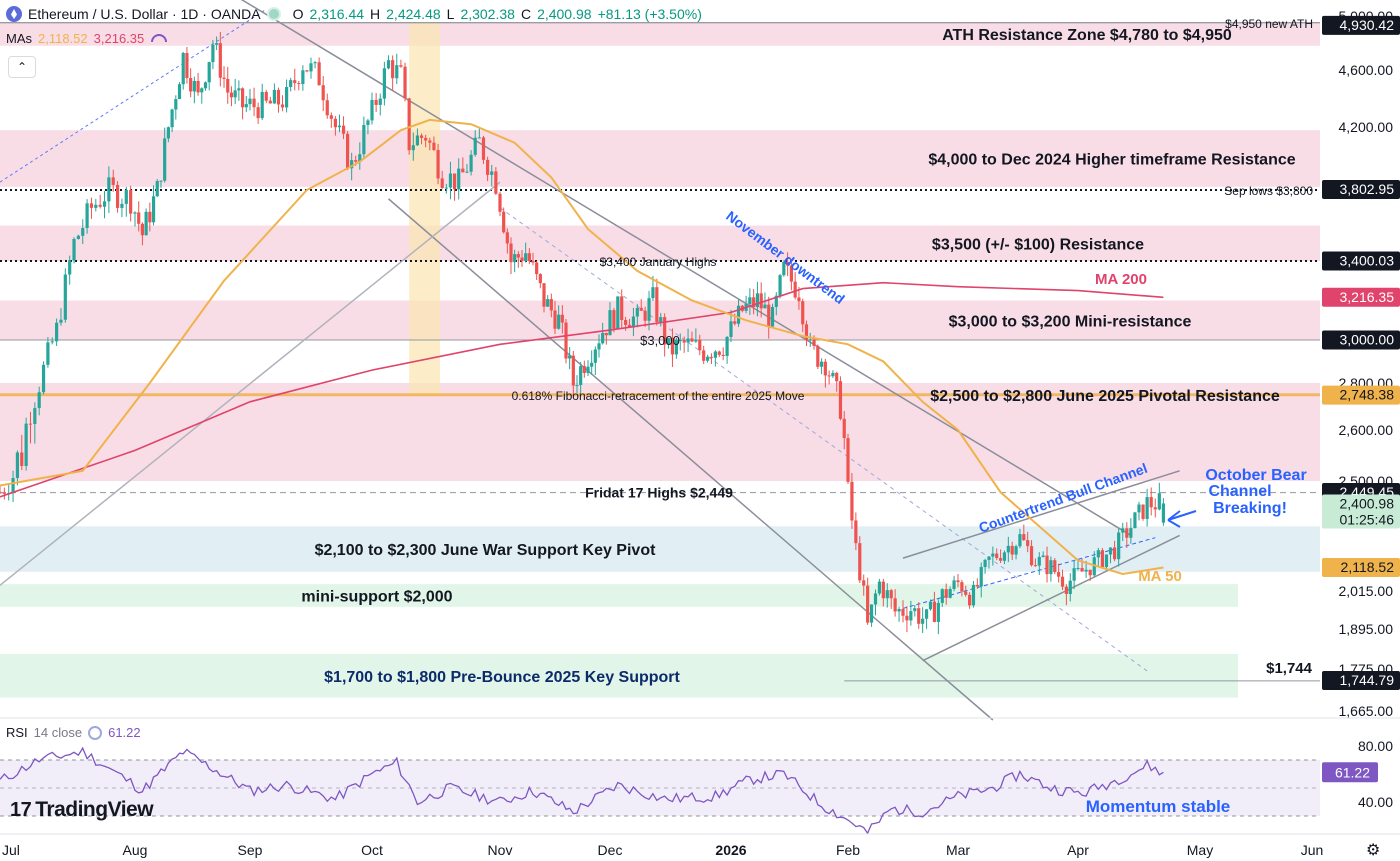 The height and width of the screenshot is (861, 1400). What do you see at coordinates (1350, 772) in the screenshot?
I see `rsi-value-tag-bg` at bounding box center [1350, 772].